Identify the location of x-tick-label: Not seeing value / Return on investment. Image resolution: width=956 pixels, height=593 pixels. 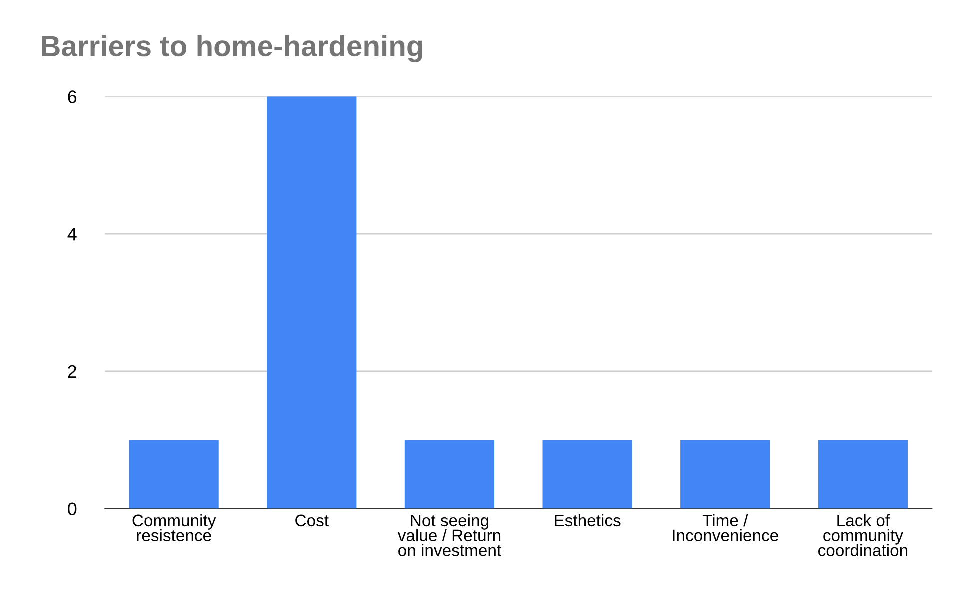
(450, 535).